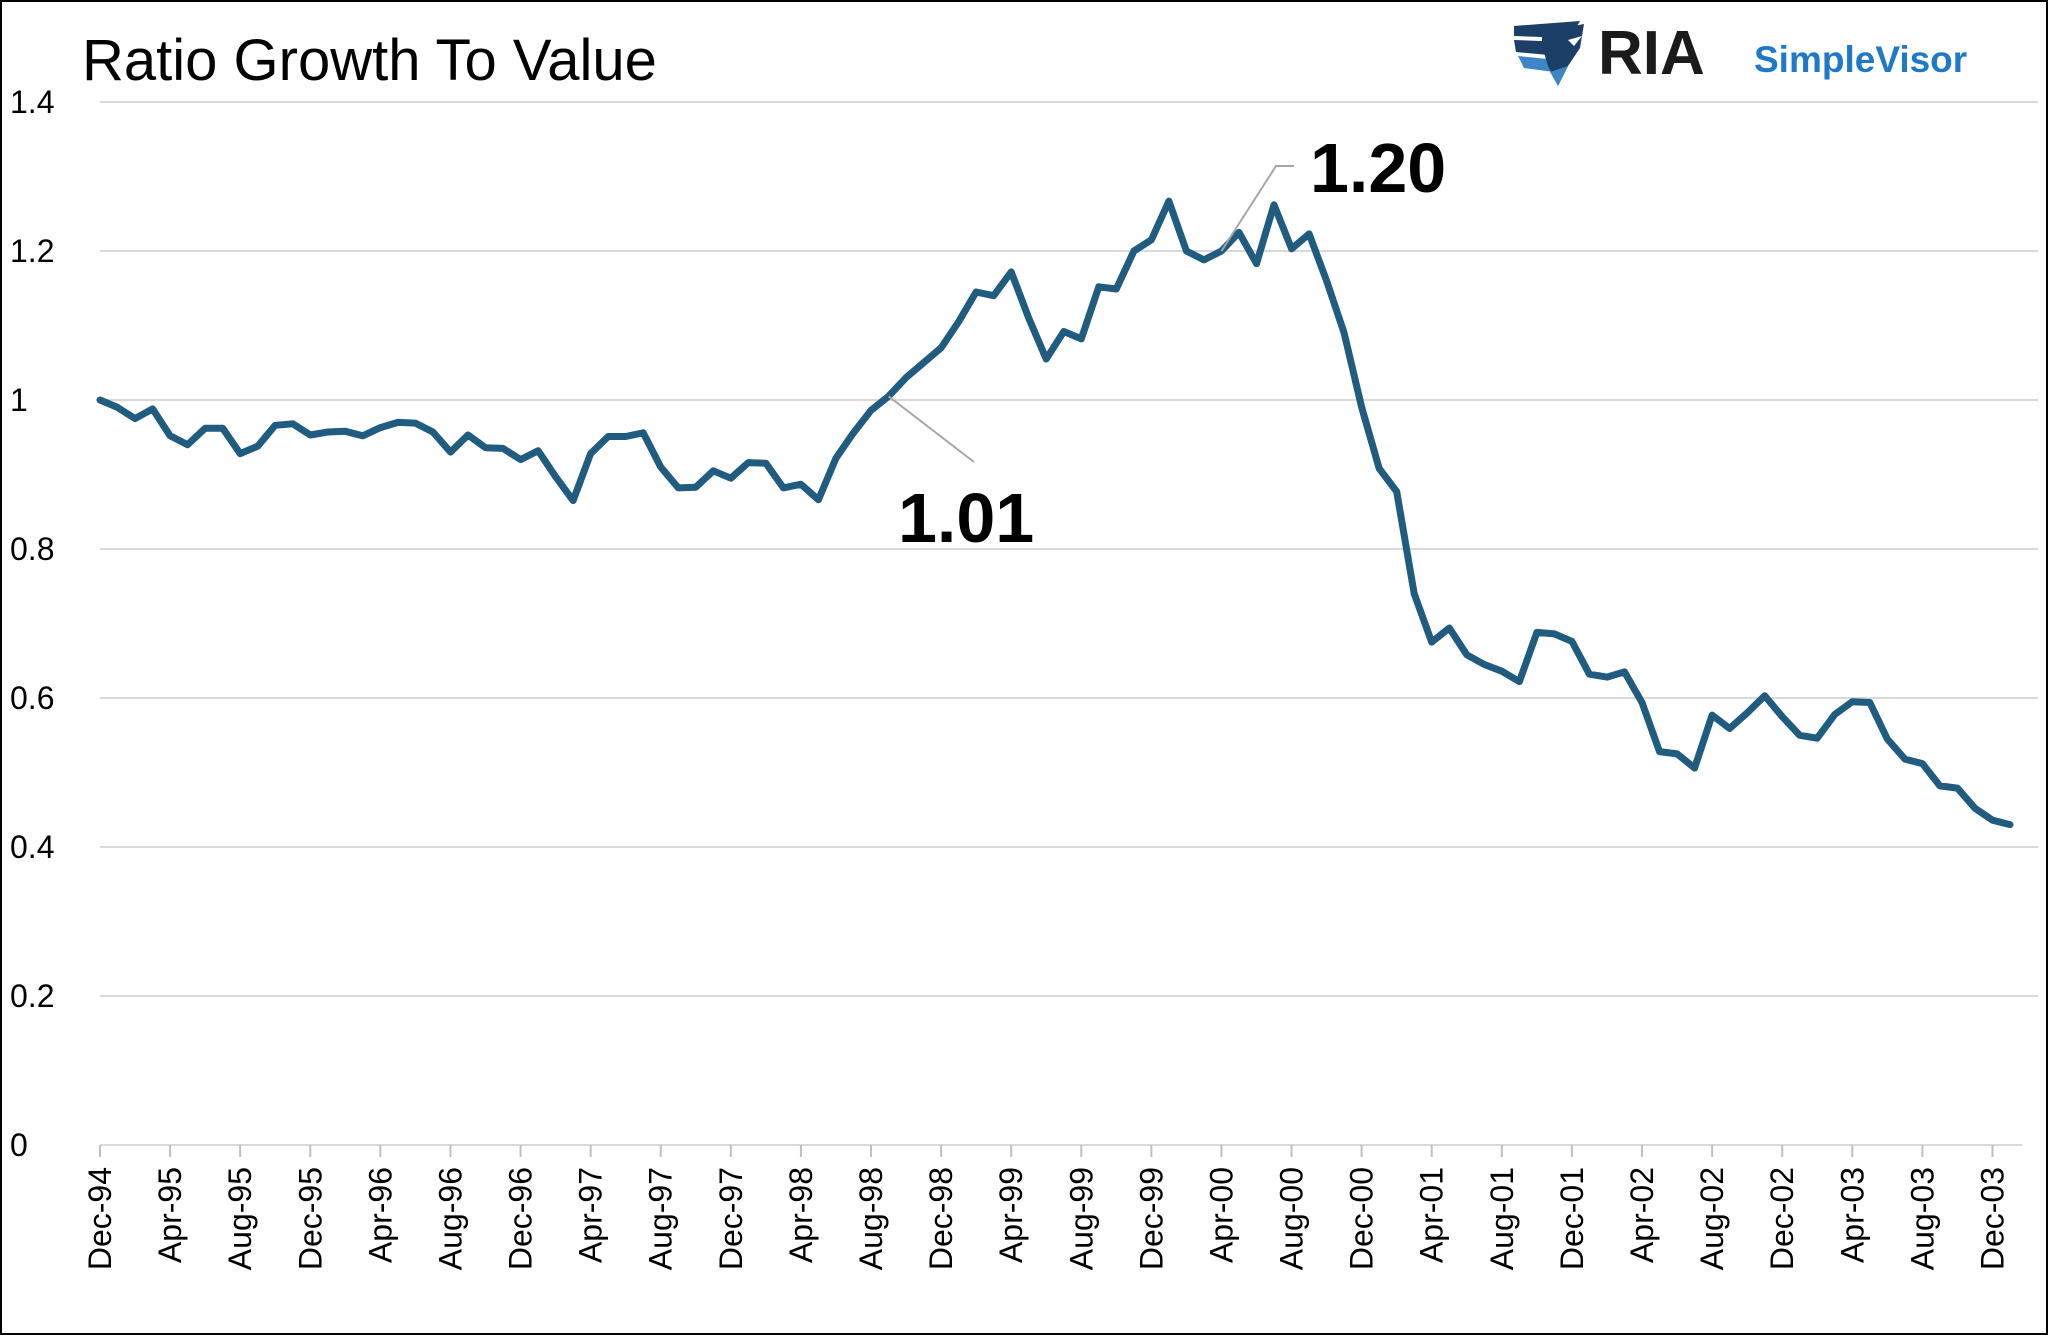  Describe the element at coordinates (1151, 1218) in the screenshot. I see `x-tick-label: Dec-99` at that location.